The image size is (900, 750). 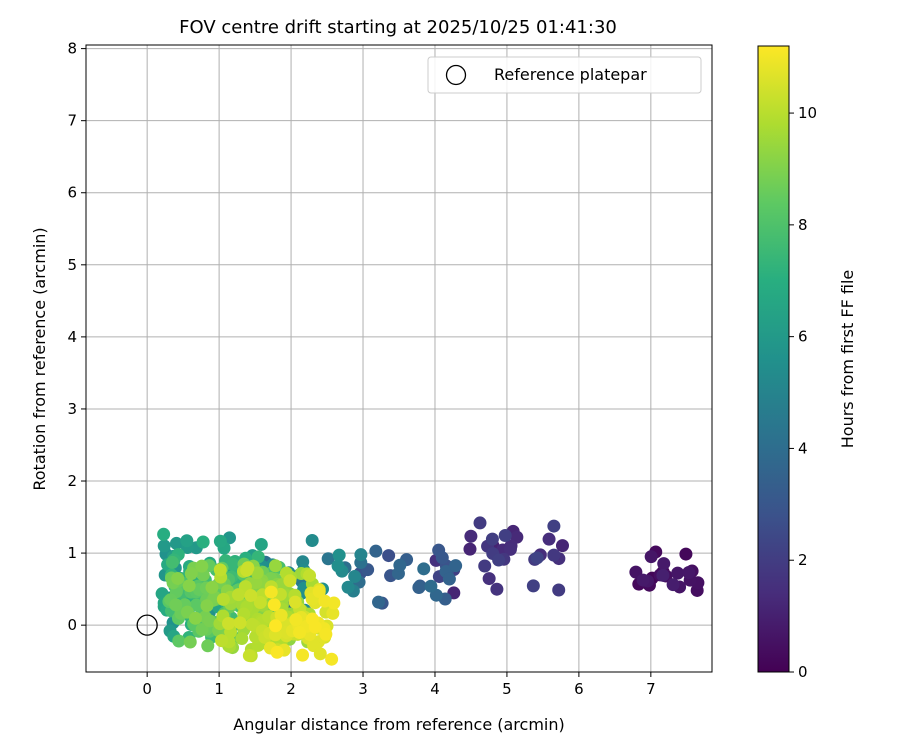 What do you see at coordinates (651, 689) in the screenshot?
I see `x-tick-label: 7` at bounding box center [651, 689].